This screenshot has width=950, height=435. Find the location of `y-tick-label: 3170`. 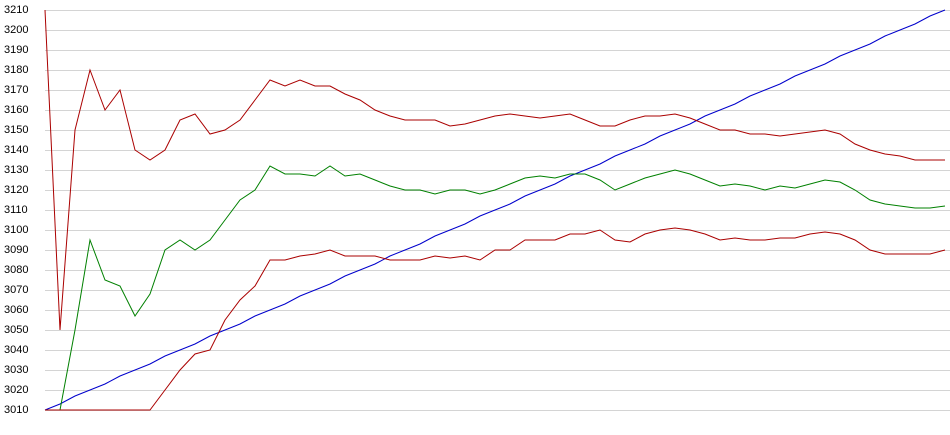

y-tick-label: 3170 is located at coordinates (16, 90).